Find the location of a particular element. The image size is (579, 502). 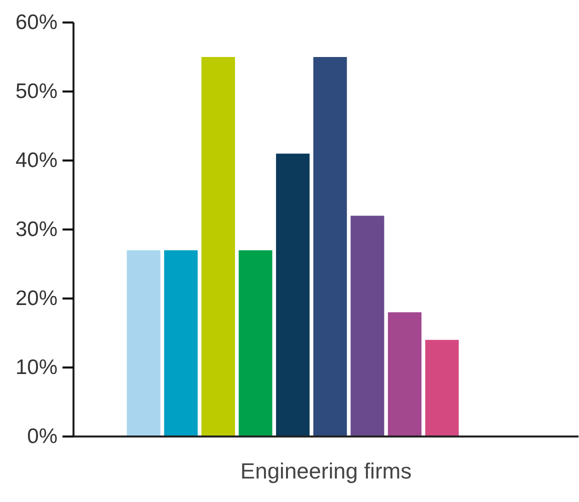

y-tick-label: 30% is located at coordinates (36, 229).